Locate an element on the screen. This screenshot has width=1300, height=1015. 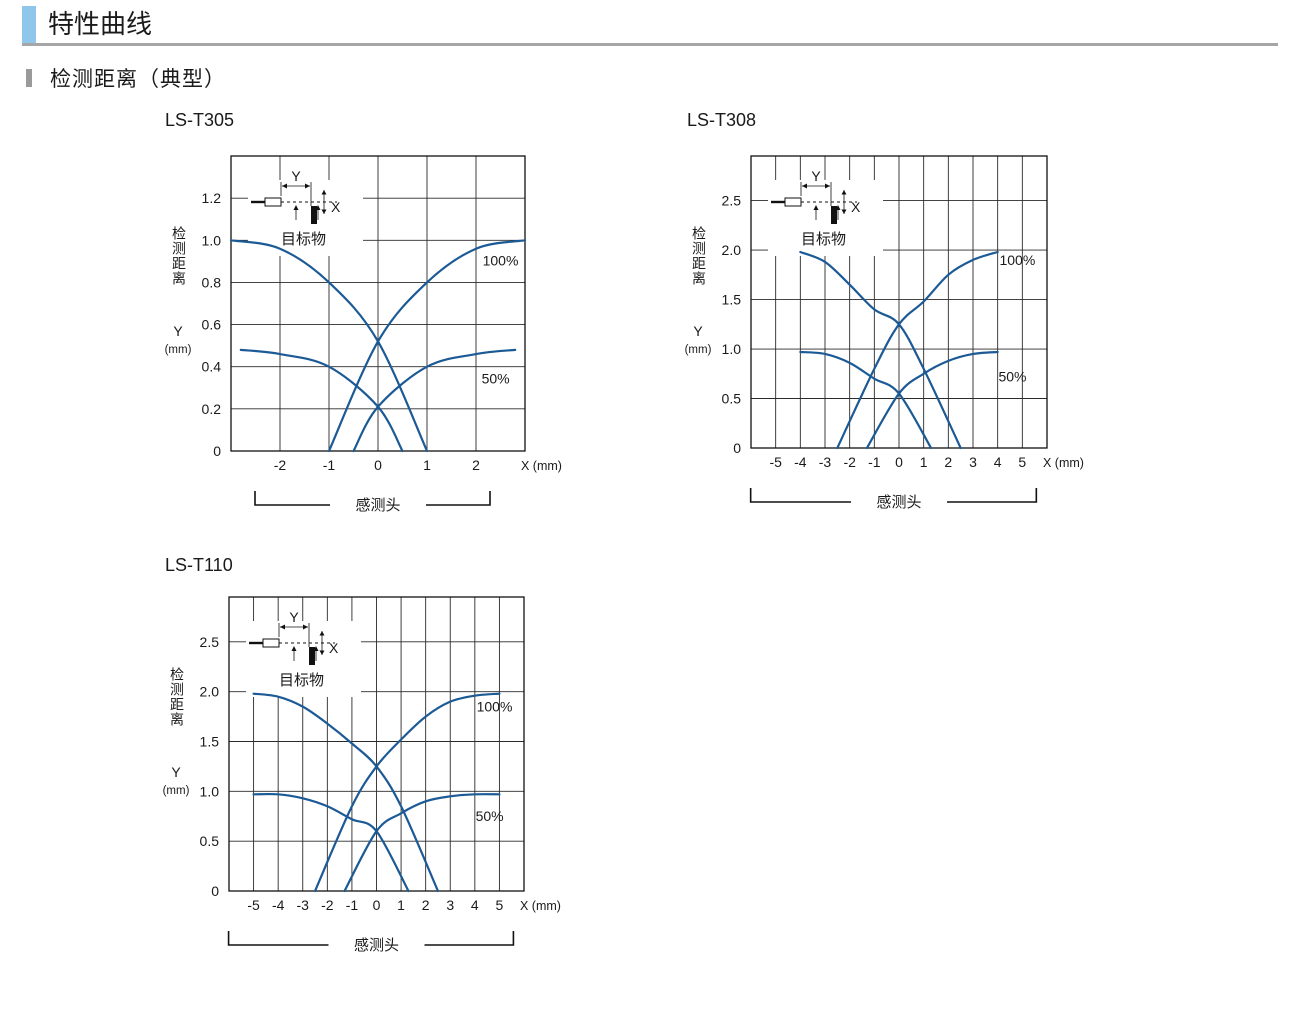
diagram-target-label: 目标物 is located at coordinates (301, 680).